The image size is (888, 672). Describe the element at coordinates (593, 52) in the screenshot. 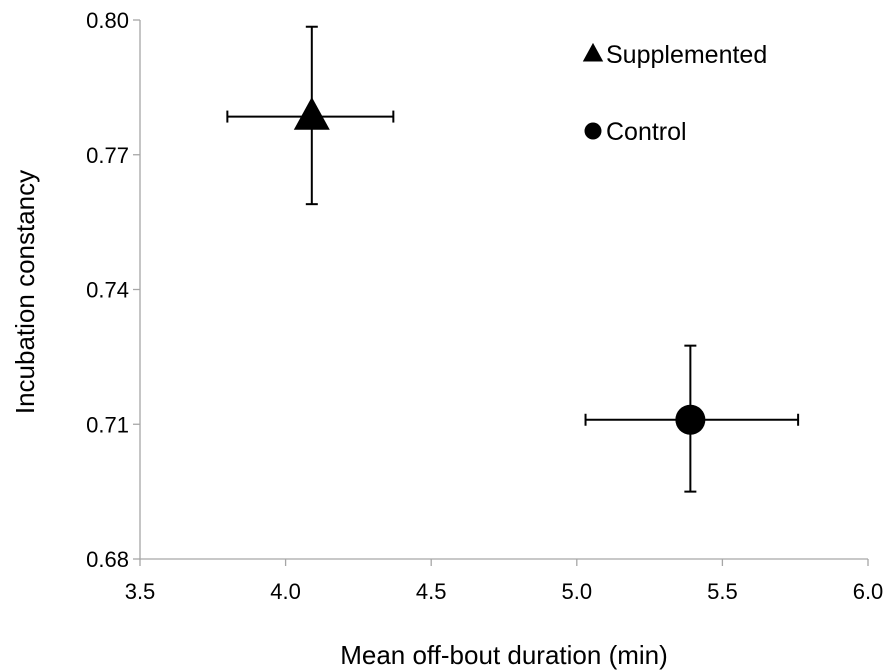

I see `legend-marker-supplemented` at that location.